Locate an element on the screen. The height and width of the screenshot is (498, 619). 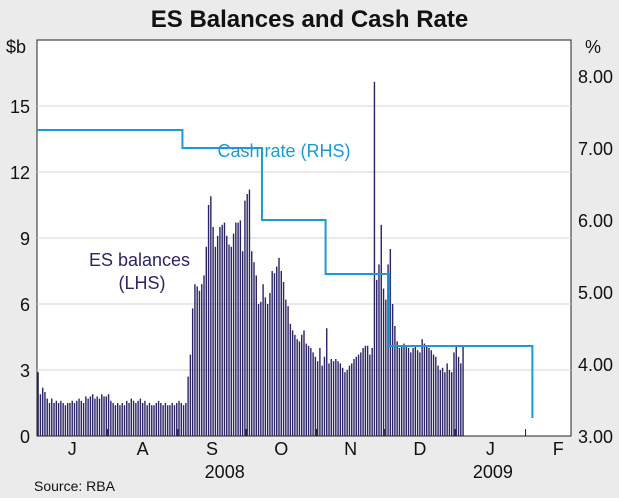
x-year-label: 2009 is located at coordinates (493, 472).